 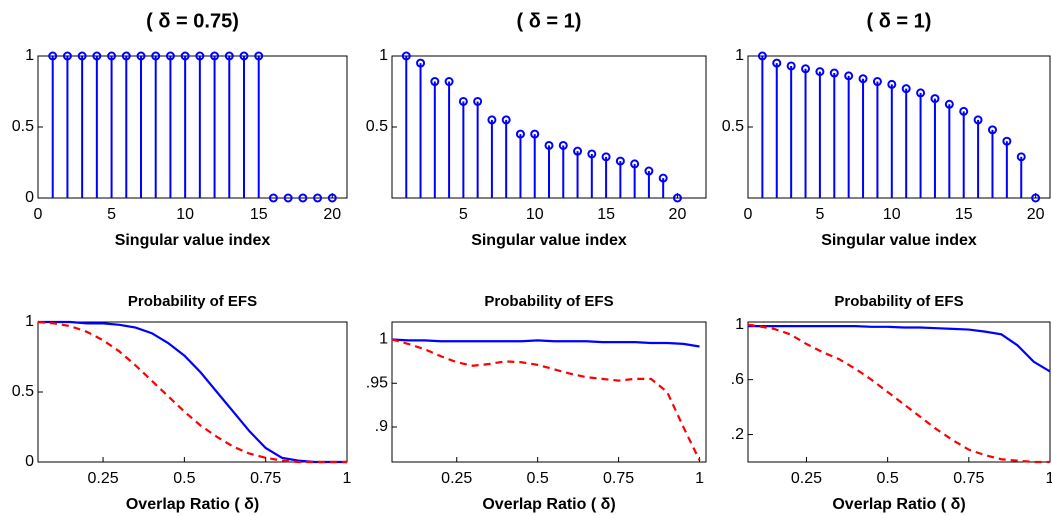 What do you see at coordinates (737, 379) in the screenshot?
I see `y-tick-label: .6` at bounding box center [737, 379].